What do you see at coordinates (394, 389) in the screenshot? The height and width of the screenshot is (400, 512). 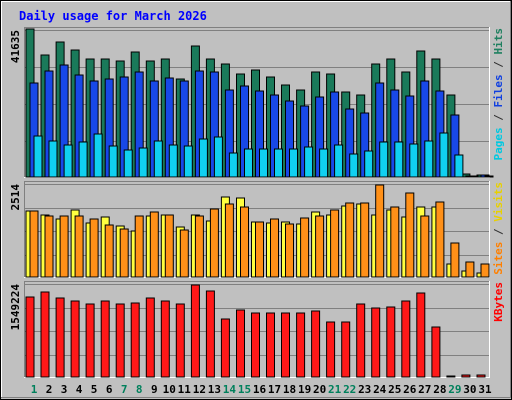 I see `day-label: 25` at bounding box center [394, 389].